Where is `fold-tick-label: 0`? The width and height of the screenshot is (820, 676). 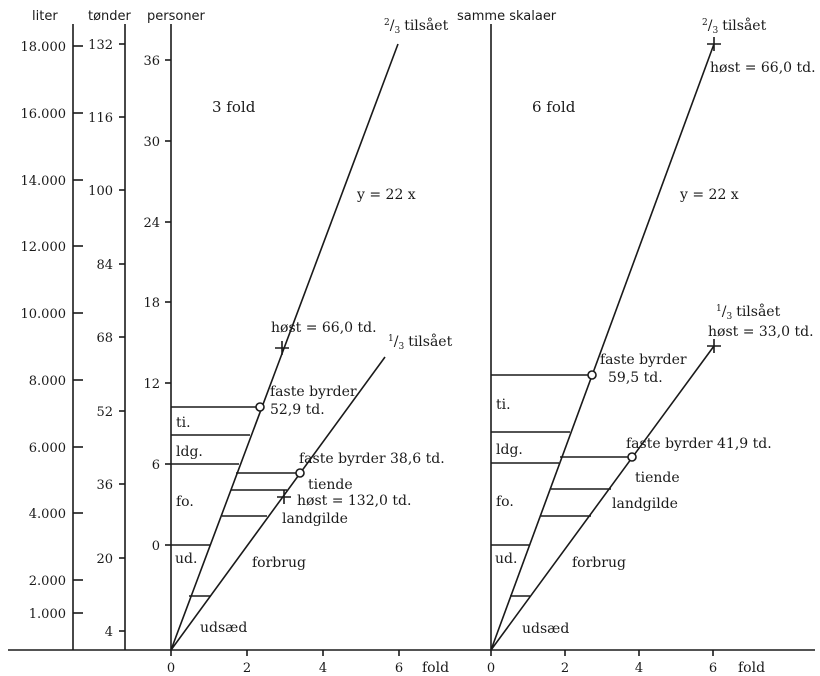
fold-tick-label: 0 is located at coordinates (171, 668).